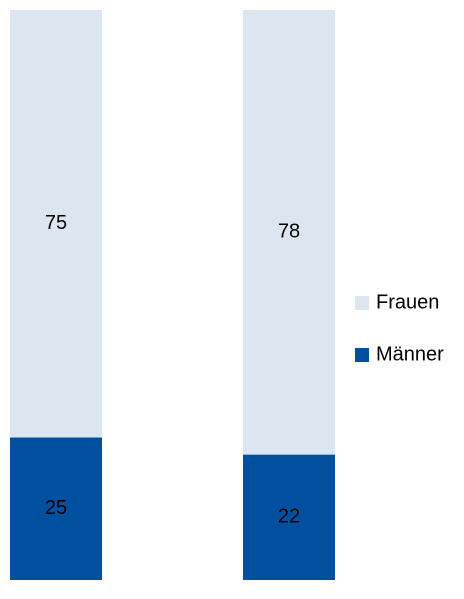 The height and width of the screenshot is (599, 464). I want to click on value-label: 22, so click(289, 517).